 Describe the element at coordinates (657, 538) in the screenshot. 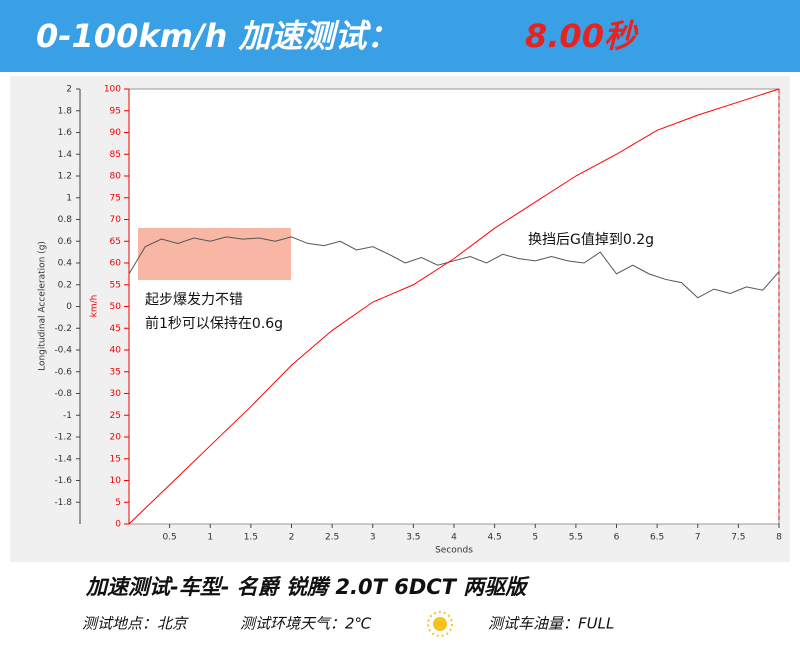

I see `x-tick-label: 6.5` at that location.